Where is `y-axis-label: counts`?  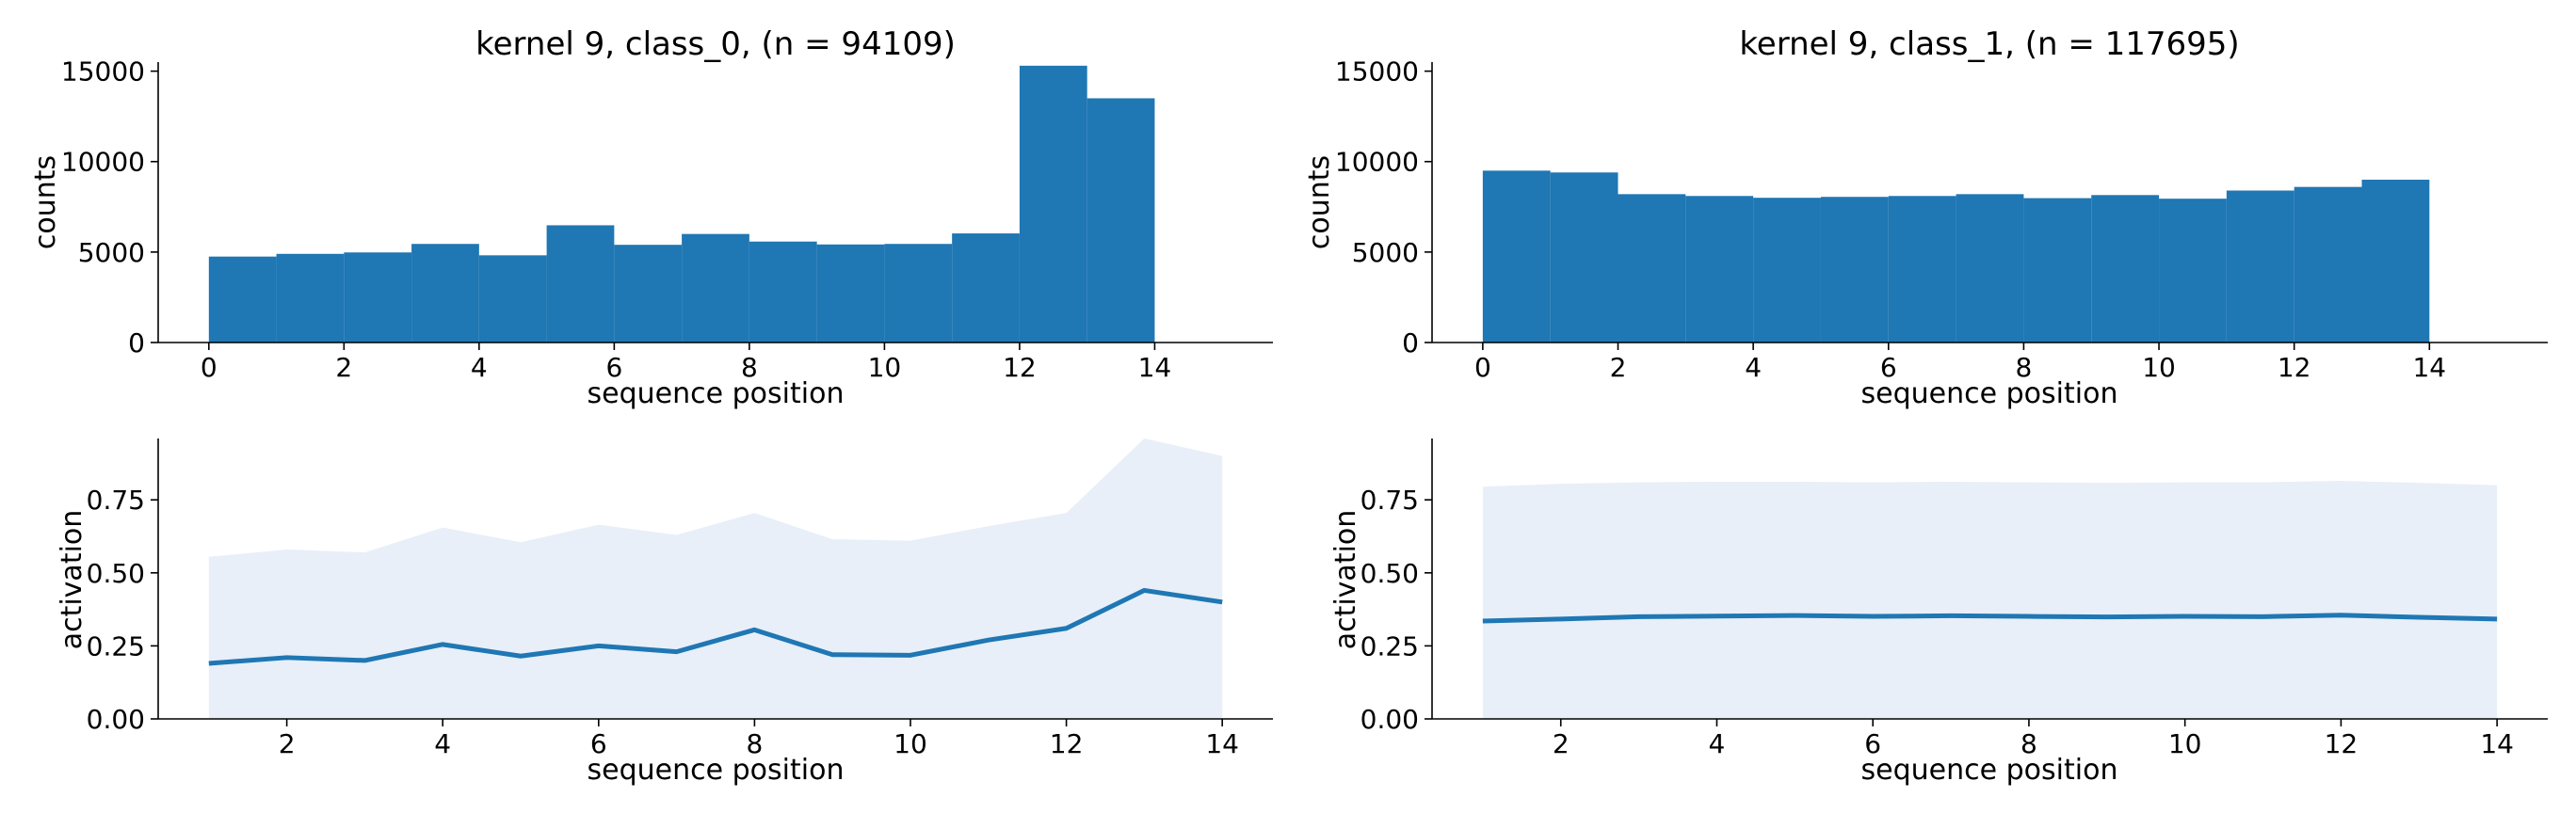
y-axis-label: counts is located at coordinates (45, 202).